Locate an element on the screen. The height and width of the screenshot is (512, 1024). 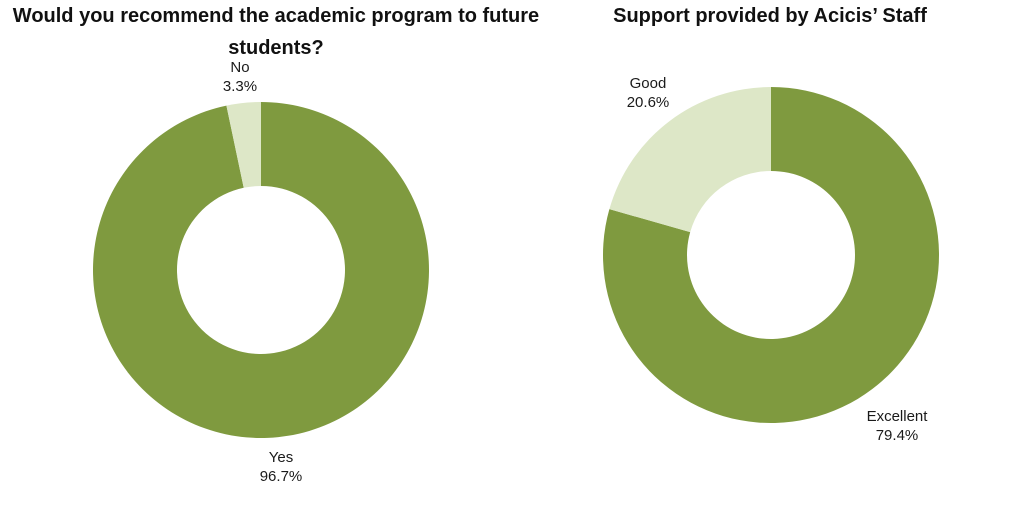
slice-label-excellent: Excellent is located at coordinates (898, 416).